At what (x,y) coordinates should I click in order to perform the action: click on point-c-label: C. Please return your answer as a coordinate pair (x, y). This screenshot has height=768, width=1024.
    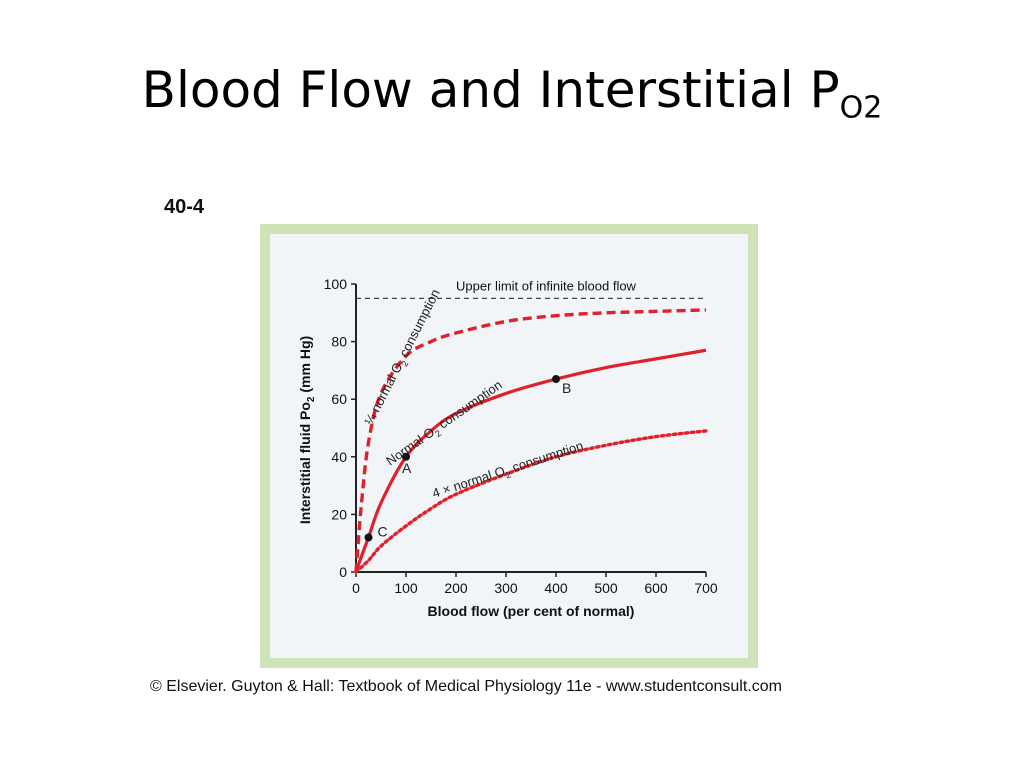
    Looking at the image, I should click on (383, 531).